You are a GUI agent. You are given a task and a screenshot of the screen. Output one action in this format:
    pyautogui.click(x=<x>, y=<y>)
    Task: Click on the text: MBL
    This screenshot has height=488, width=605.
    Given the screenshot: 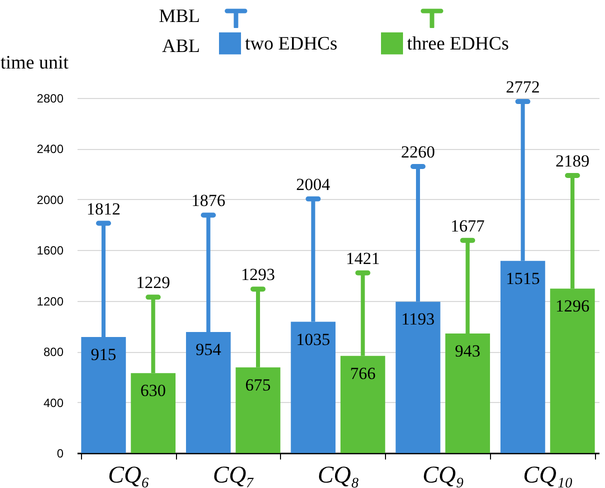 What is the action you would take?
    pyautogui.click(x=179, y=17)
    